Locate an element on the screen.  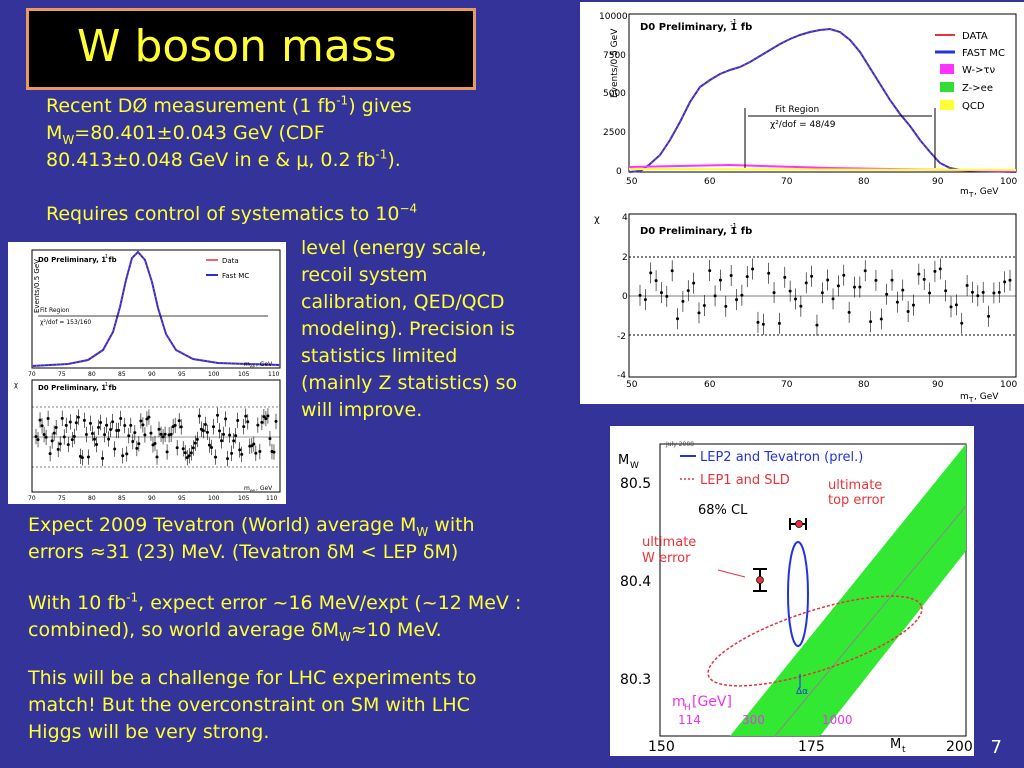
z-xtick: 85 is located at coordinates (122, 374).